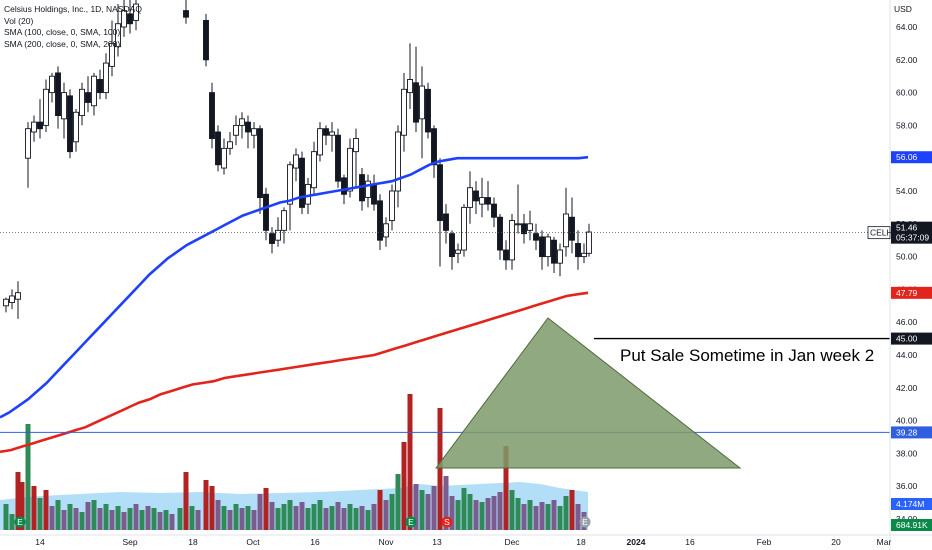  Describe the element at coordinates (73, 9) in the screenshot. I see `legend-symbol: Celsius Holdings, Inc., 1D, NASDAQ` at that location.